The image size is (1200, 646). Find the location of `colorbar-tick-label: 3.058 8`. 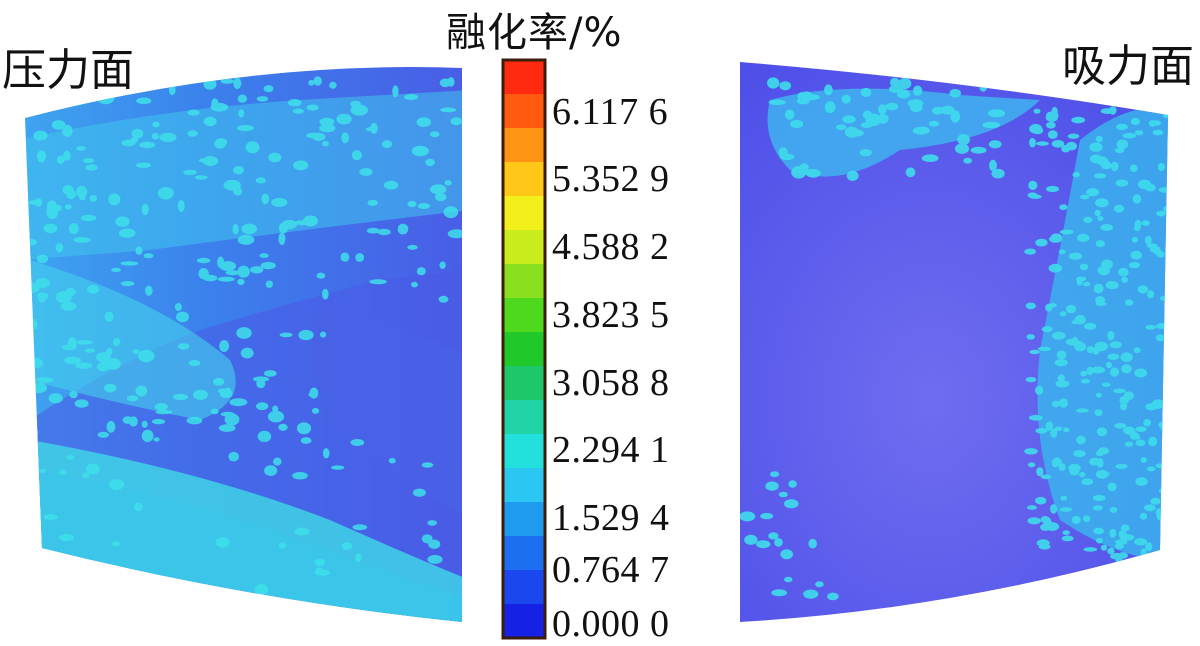

colorbar-tick-label: 3.058 8 is located at coordinates (611, 383).